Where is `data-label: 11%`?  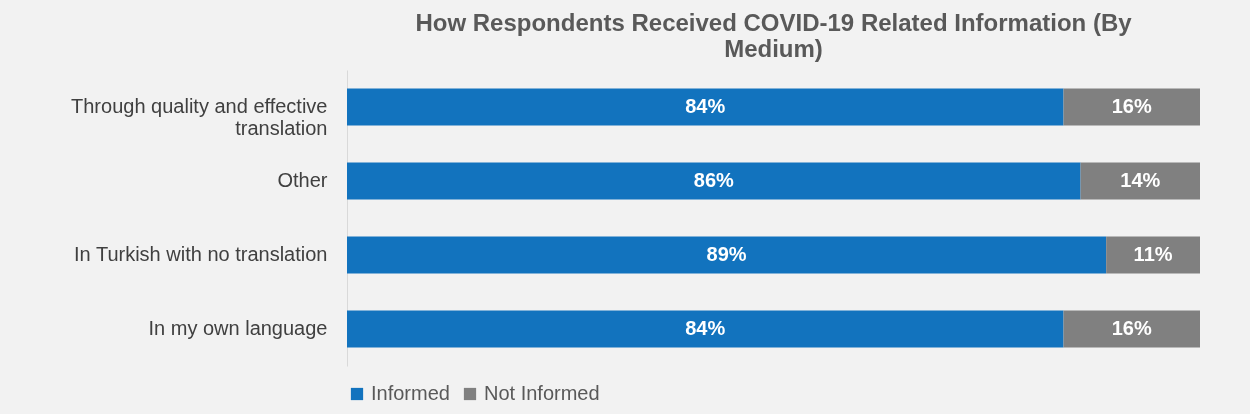 data-label: 11% is located at coordinates (1153, 254).